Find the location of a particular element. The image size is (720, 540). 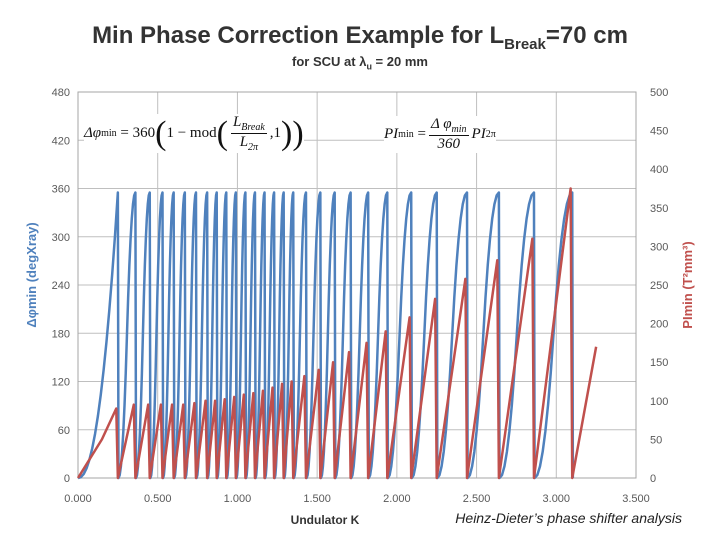

y-left-tick-label: 420 is located at coordinates (61, 141).